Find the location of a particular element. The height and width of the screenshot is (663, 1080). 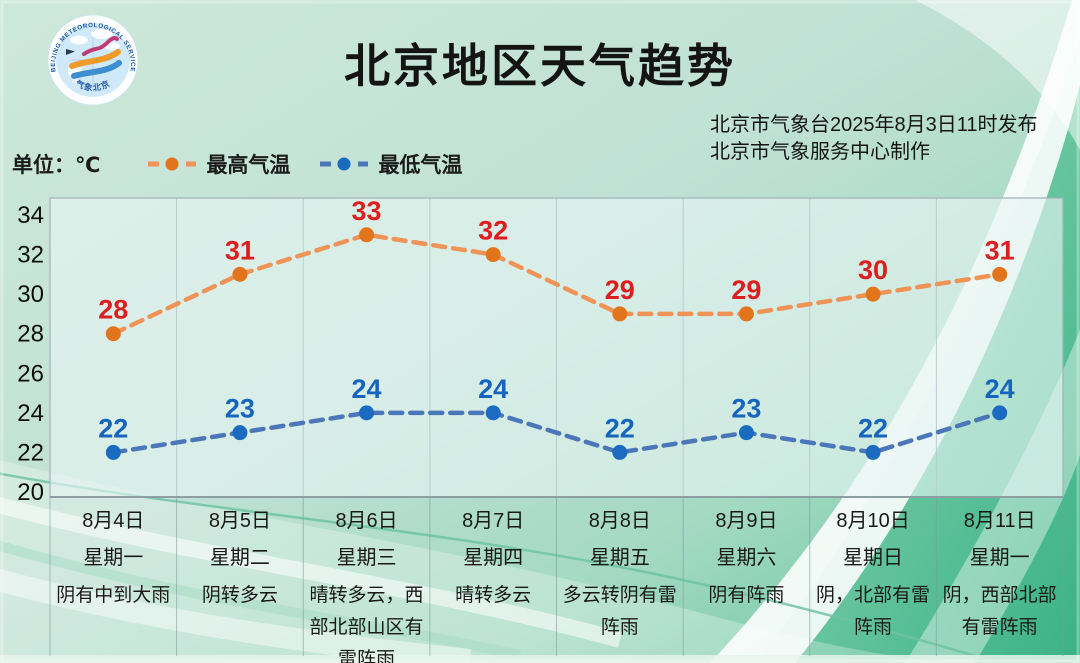

high-temp-legend-label: 最高气温 is located at coordinates (248, 165).